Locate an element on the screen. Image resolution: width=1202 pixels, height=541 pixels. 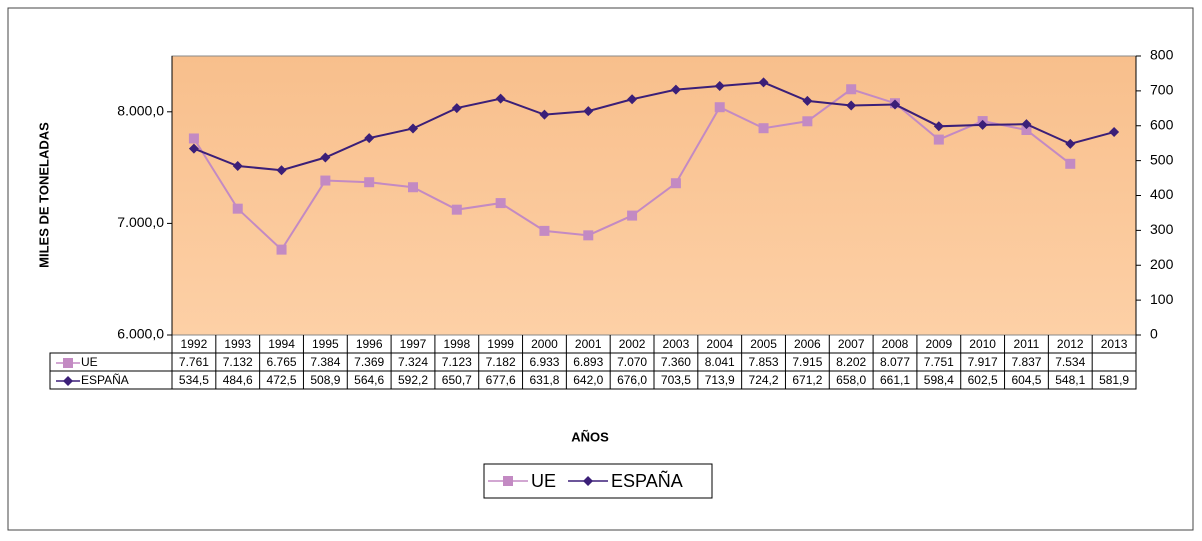
data-label: 7.751 is located at coordinates (939, 362).